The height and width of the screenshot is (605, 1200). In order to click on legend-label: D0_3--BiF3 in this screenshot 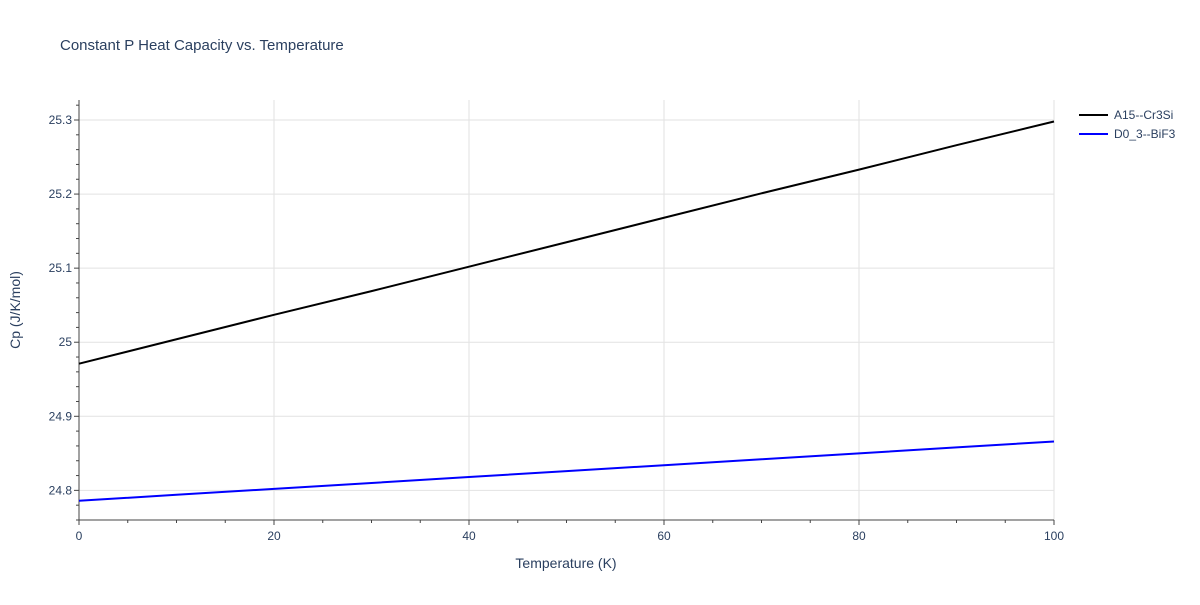, I will do `click(1145, 134)`.